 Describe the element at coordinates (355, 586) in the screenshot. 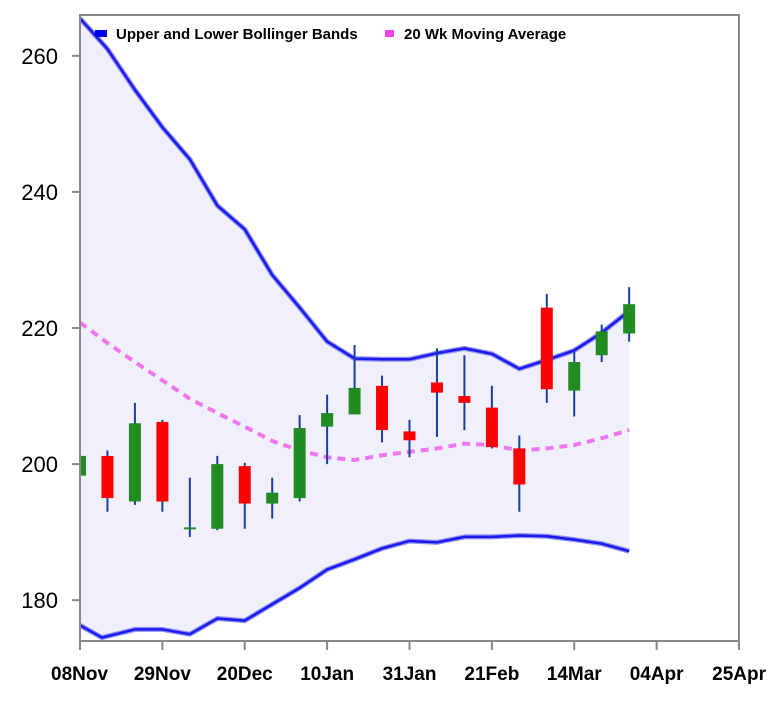

I see `lower-band-line` at that location.